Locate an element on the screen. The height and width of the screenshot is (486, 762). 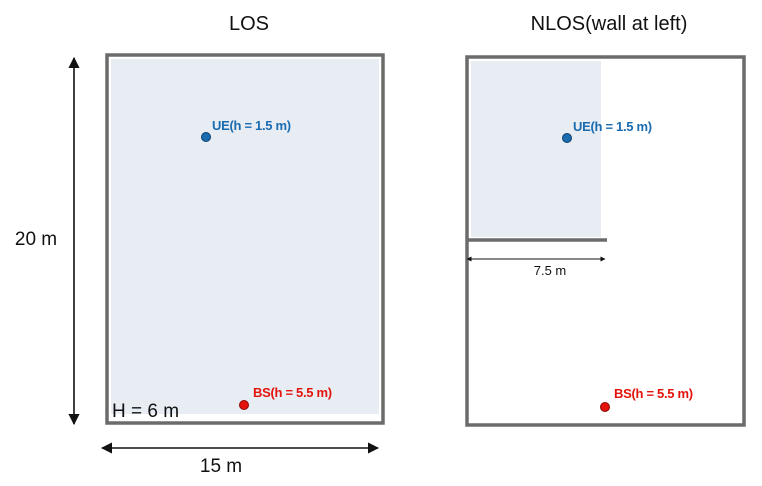
width-label: 15 m is located at coordinates (221, 466).